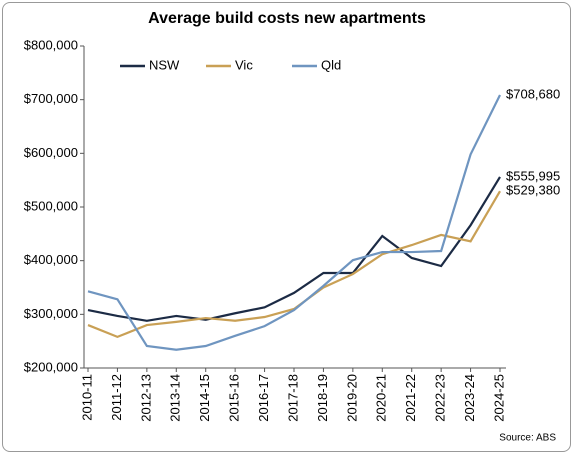  What do you see at coordinates (533, 190) in the screenshot?
I see `value-label: $529,380` at bounding box center [533, 190].